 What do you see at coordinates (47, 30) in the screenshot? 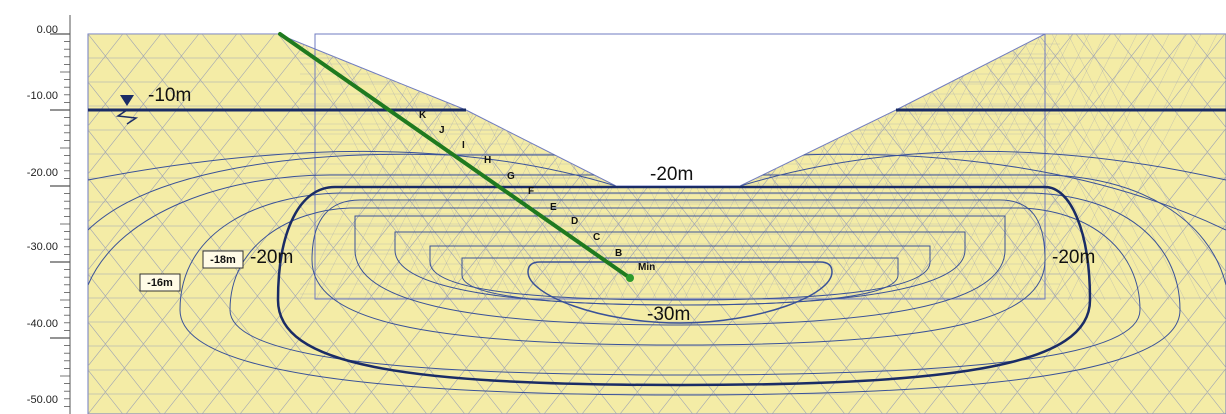
I see `depth-tick-label: 0.00` at bounding box center [47, 30].